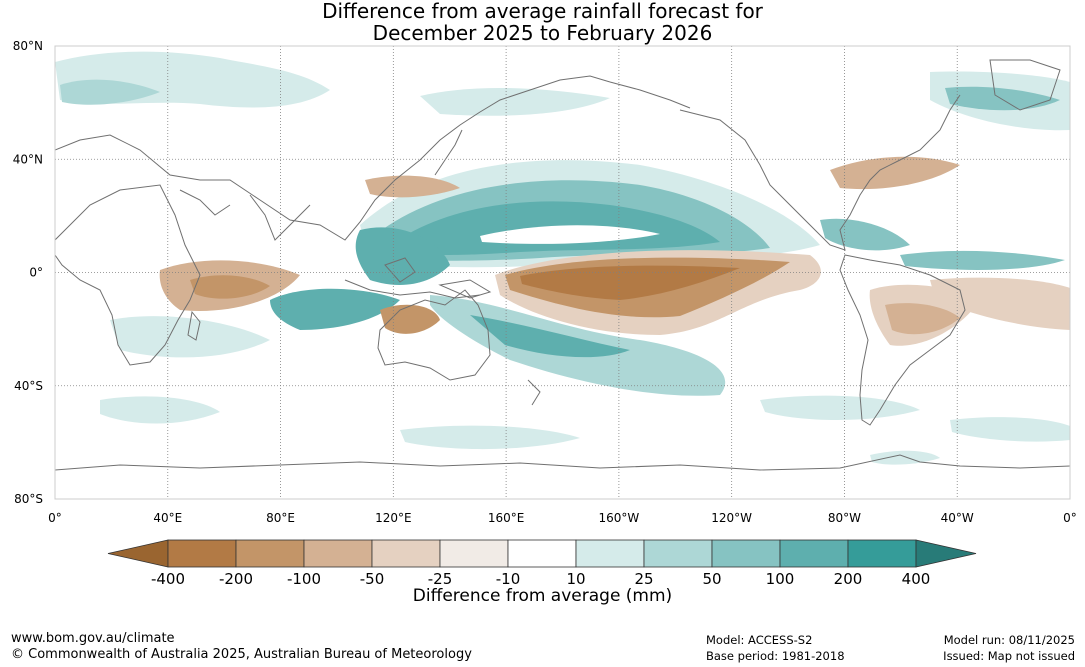  What do you see at coordinates (28, 159) in the screenshot?
I see `latitude-label: 40°N` at bounding box center [28, 159].